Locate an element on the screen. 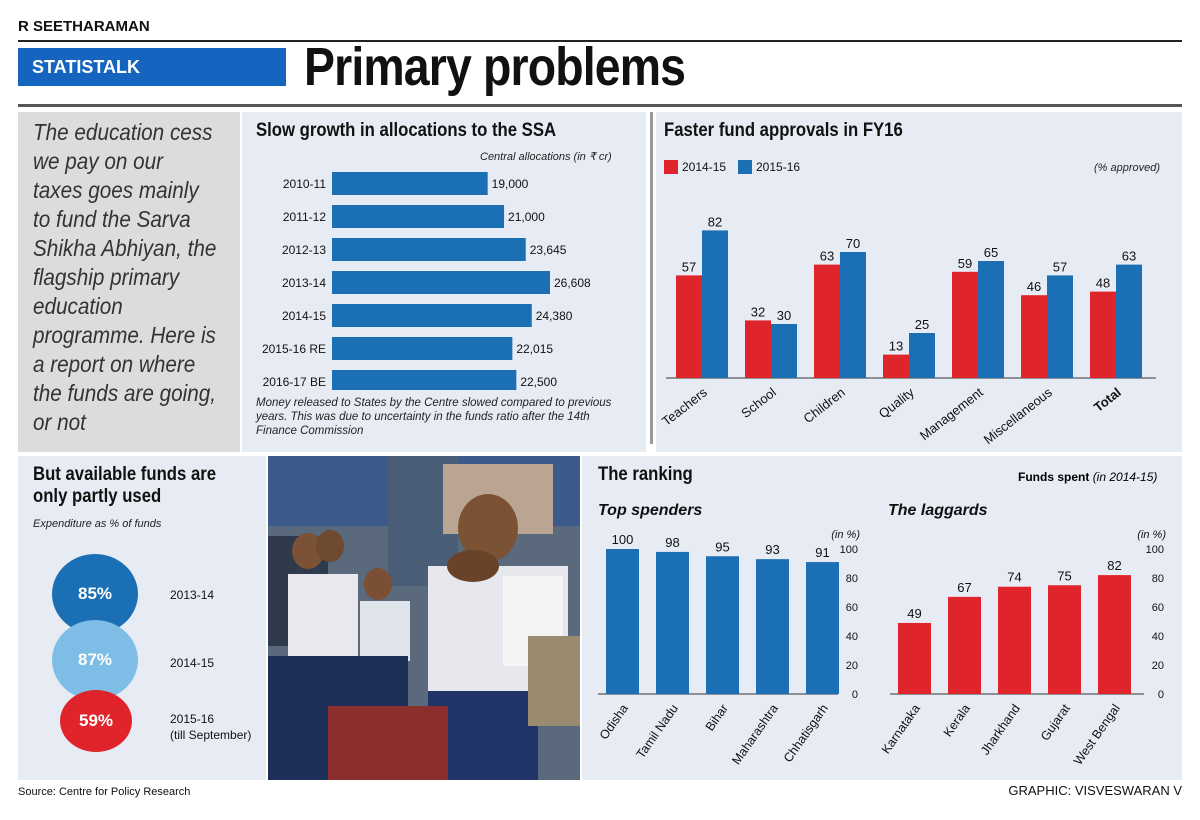 This screenshot has width=1200, height=820. value-label: 100 is located at coordinates (623, 539).